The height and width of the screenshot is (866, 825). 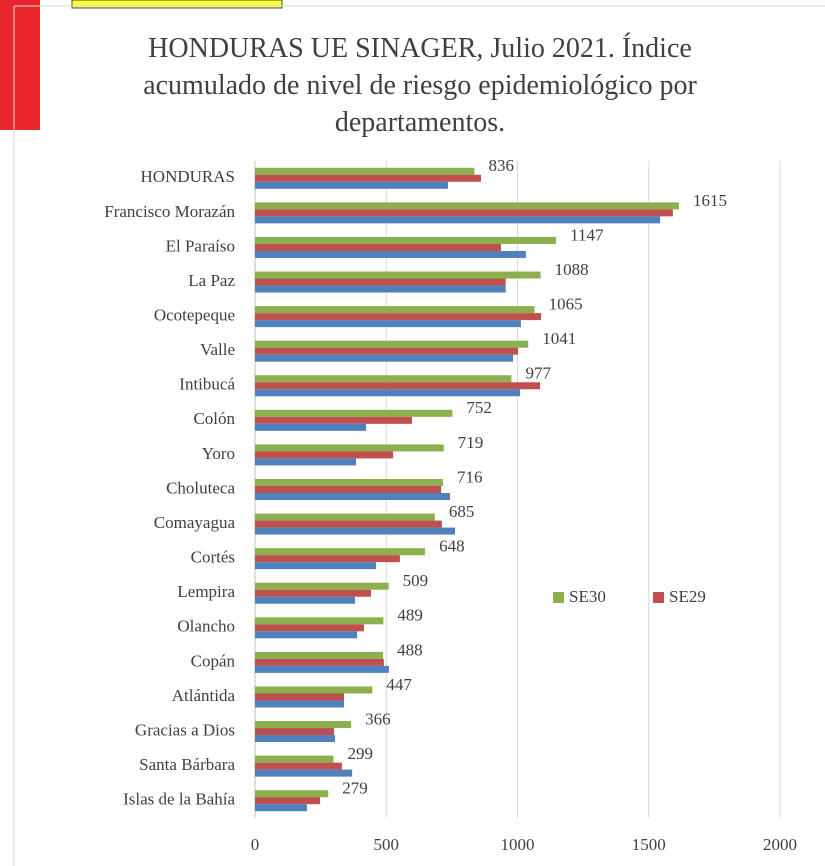 I want to click on value-label: 366, so click(x=378, y=718).